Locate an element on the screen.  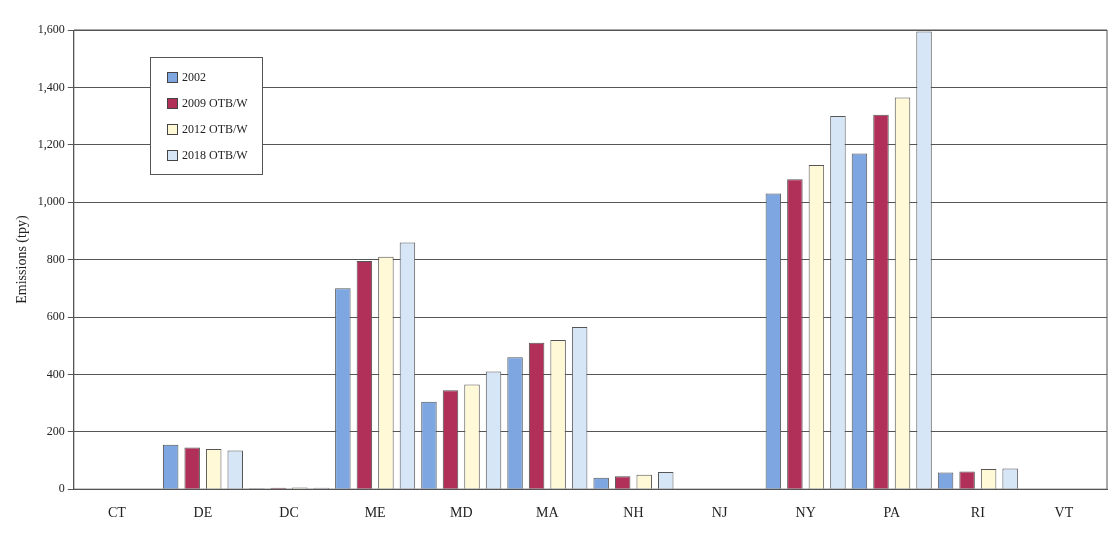
legend-label: 2018 OTB/W is located at coordinates (215, 155).